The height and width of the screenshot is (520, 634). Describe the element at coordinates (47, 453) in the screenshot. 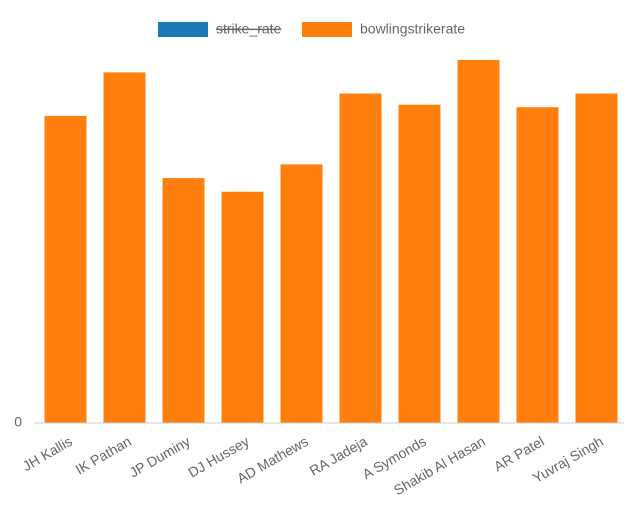

I see `x-tick-label: JH Kallis` at that location.